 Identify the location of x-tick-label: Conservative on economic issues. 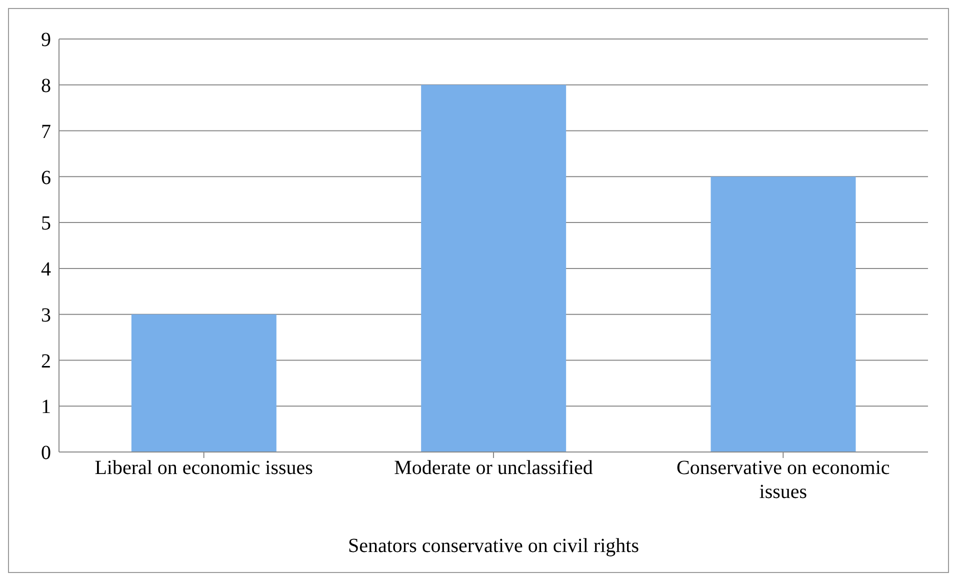
(783, 480).